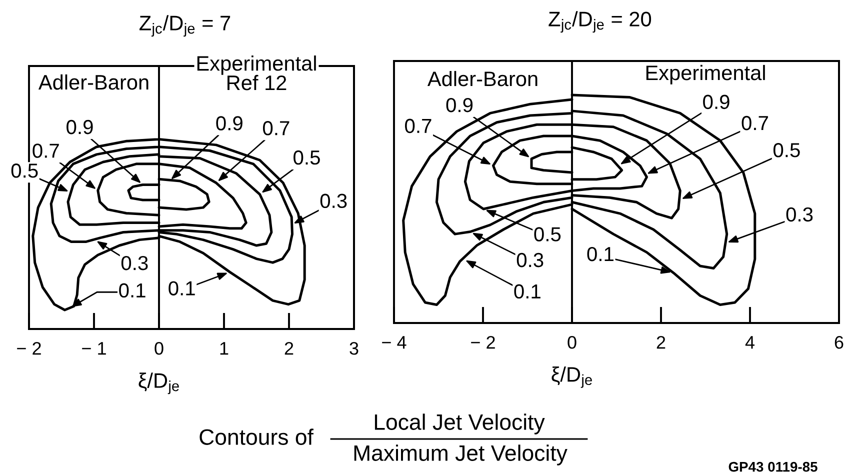  I want to click on x-tick-label: − 1, so click(94, 348).